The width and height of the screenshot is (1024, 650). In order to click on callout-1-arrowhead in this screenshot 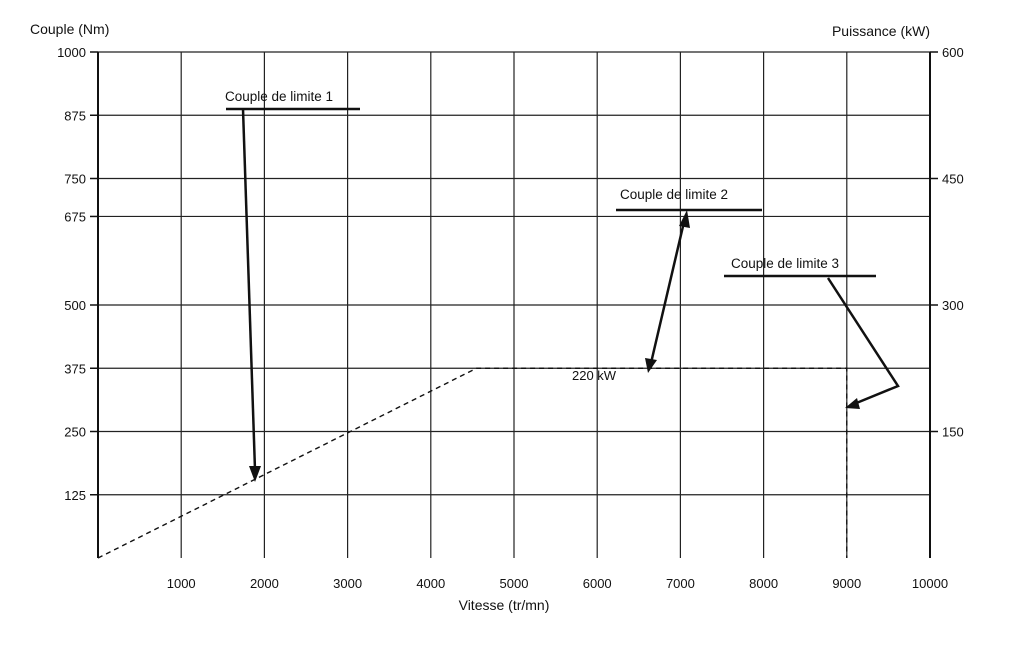, I will do `click(255, 474)`.